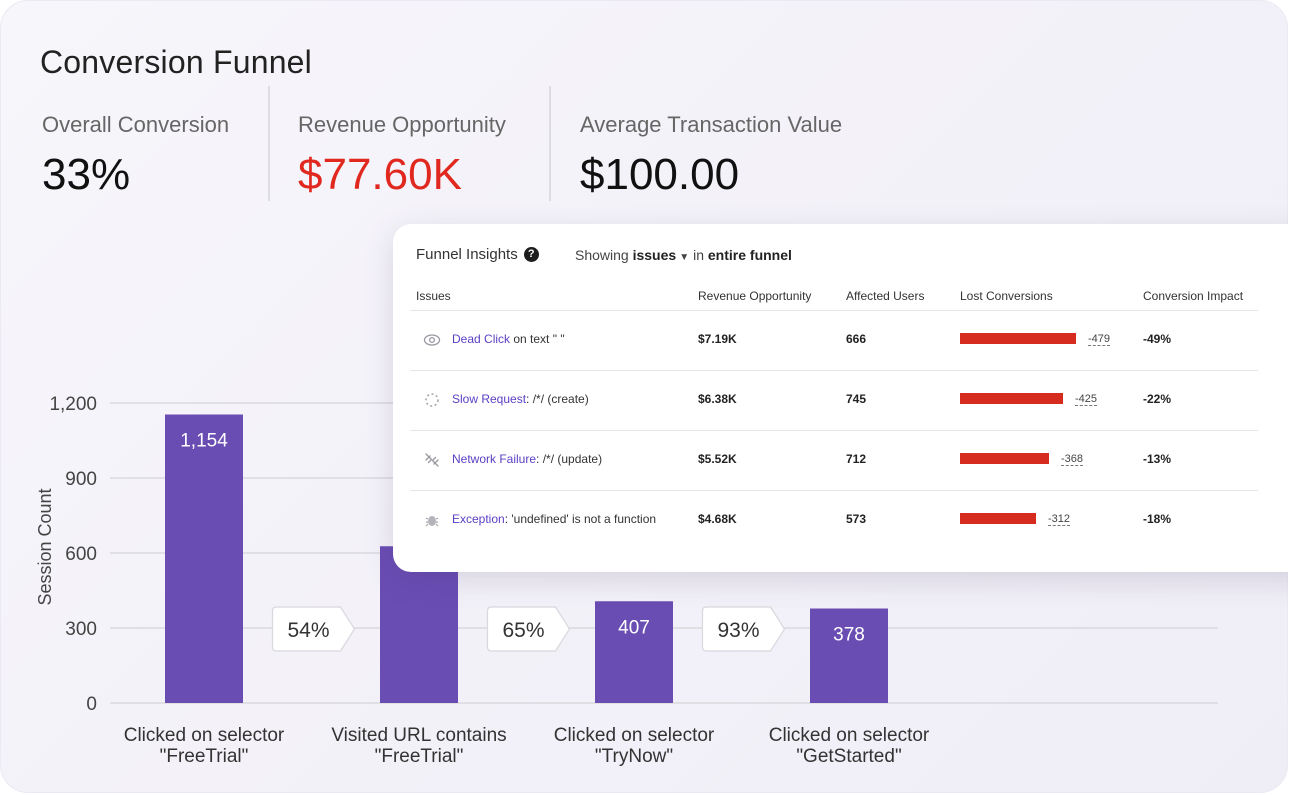  What do you see at coordinates (418, 735) in the screenshot?
I see `x-category-label: Visited URL contains` at bounding box center [418, 735].